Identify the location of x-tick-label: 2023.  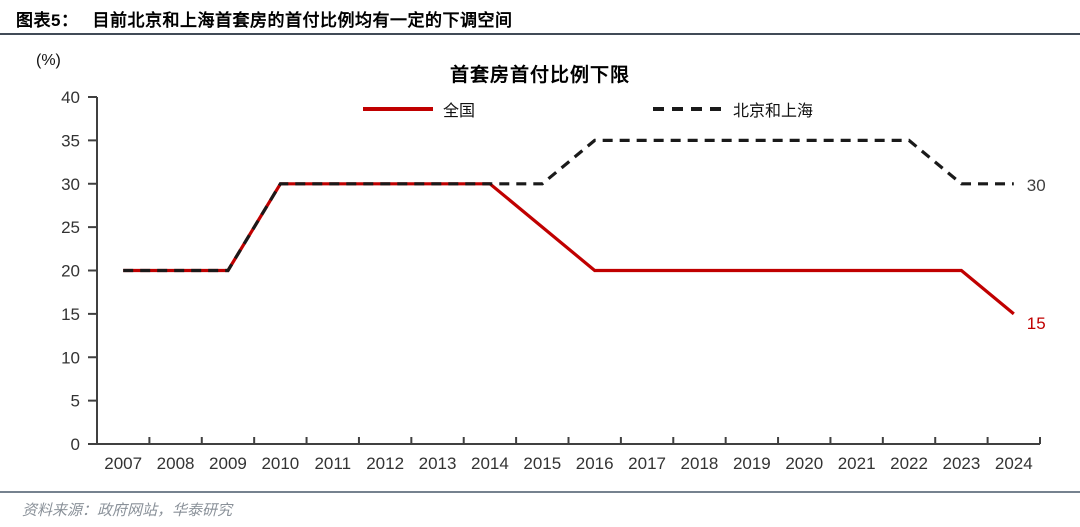
(962, 463).